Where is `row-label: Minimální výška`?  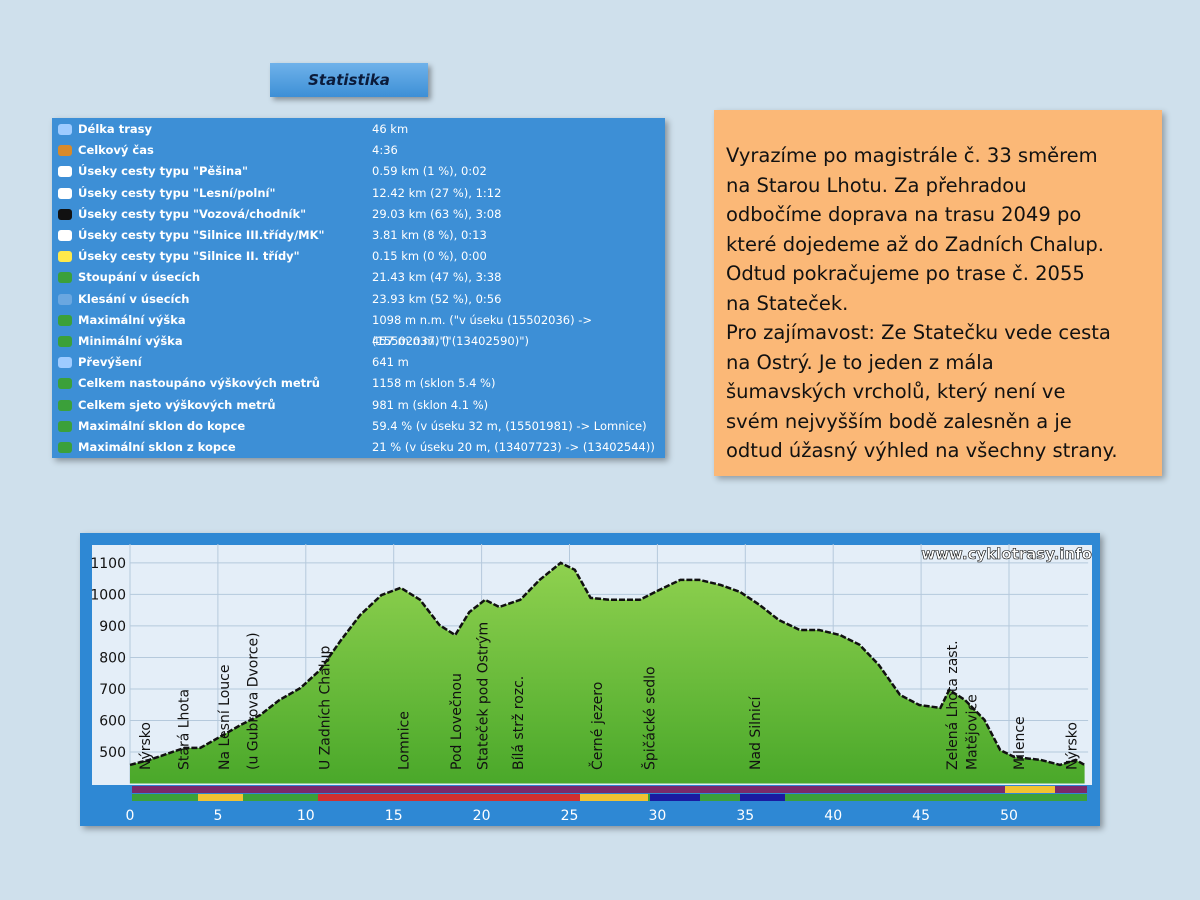 row-label: Minimální výška is located at coordinates (130, 341).